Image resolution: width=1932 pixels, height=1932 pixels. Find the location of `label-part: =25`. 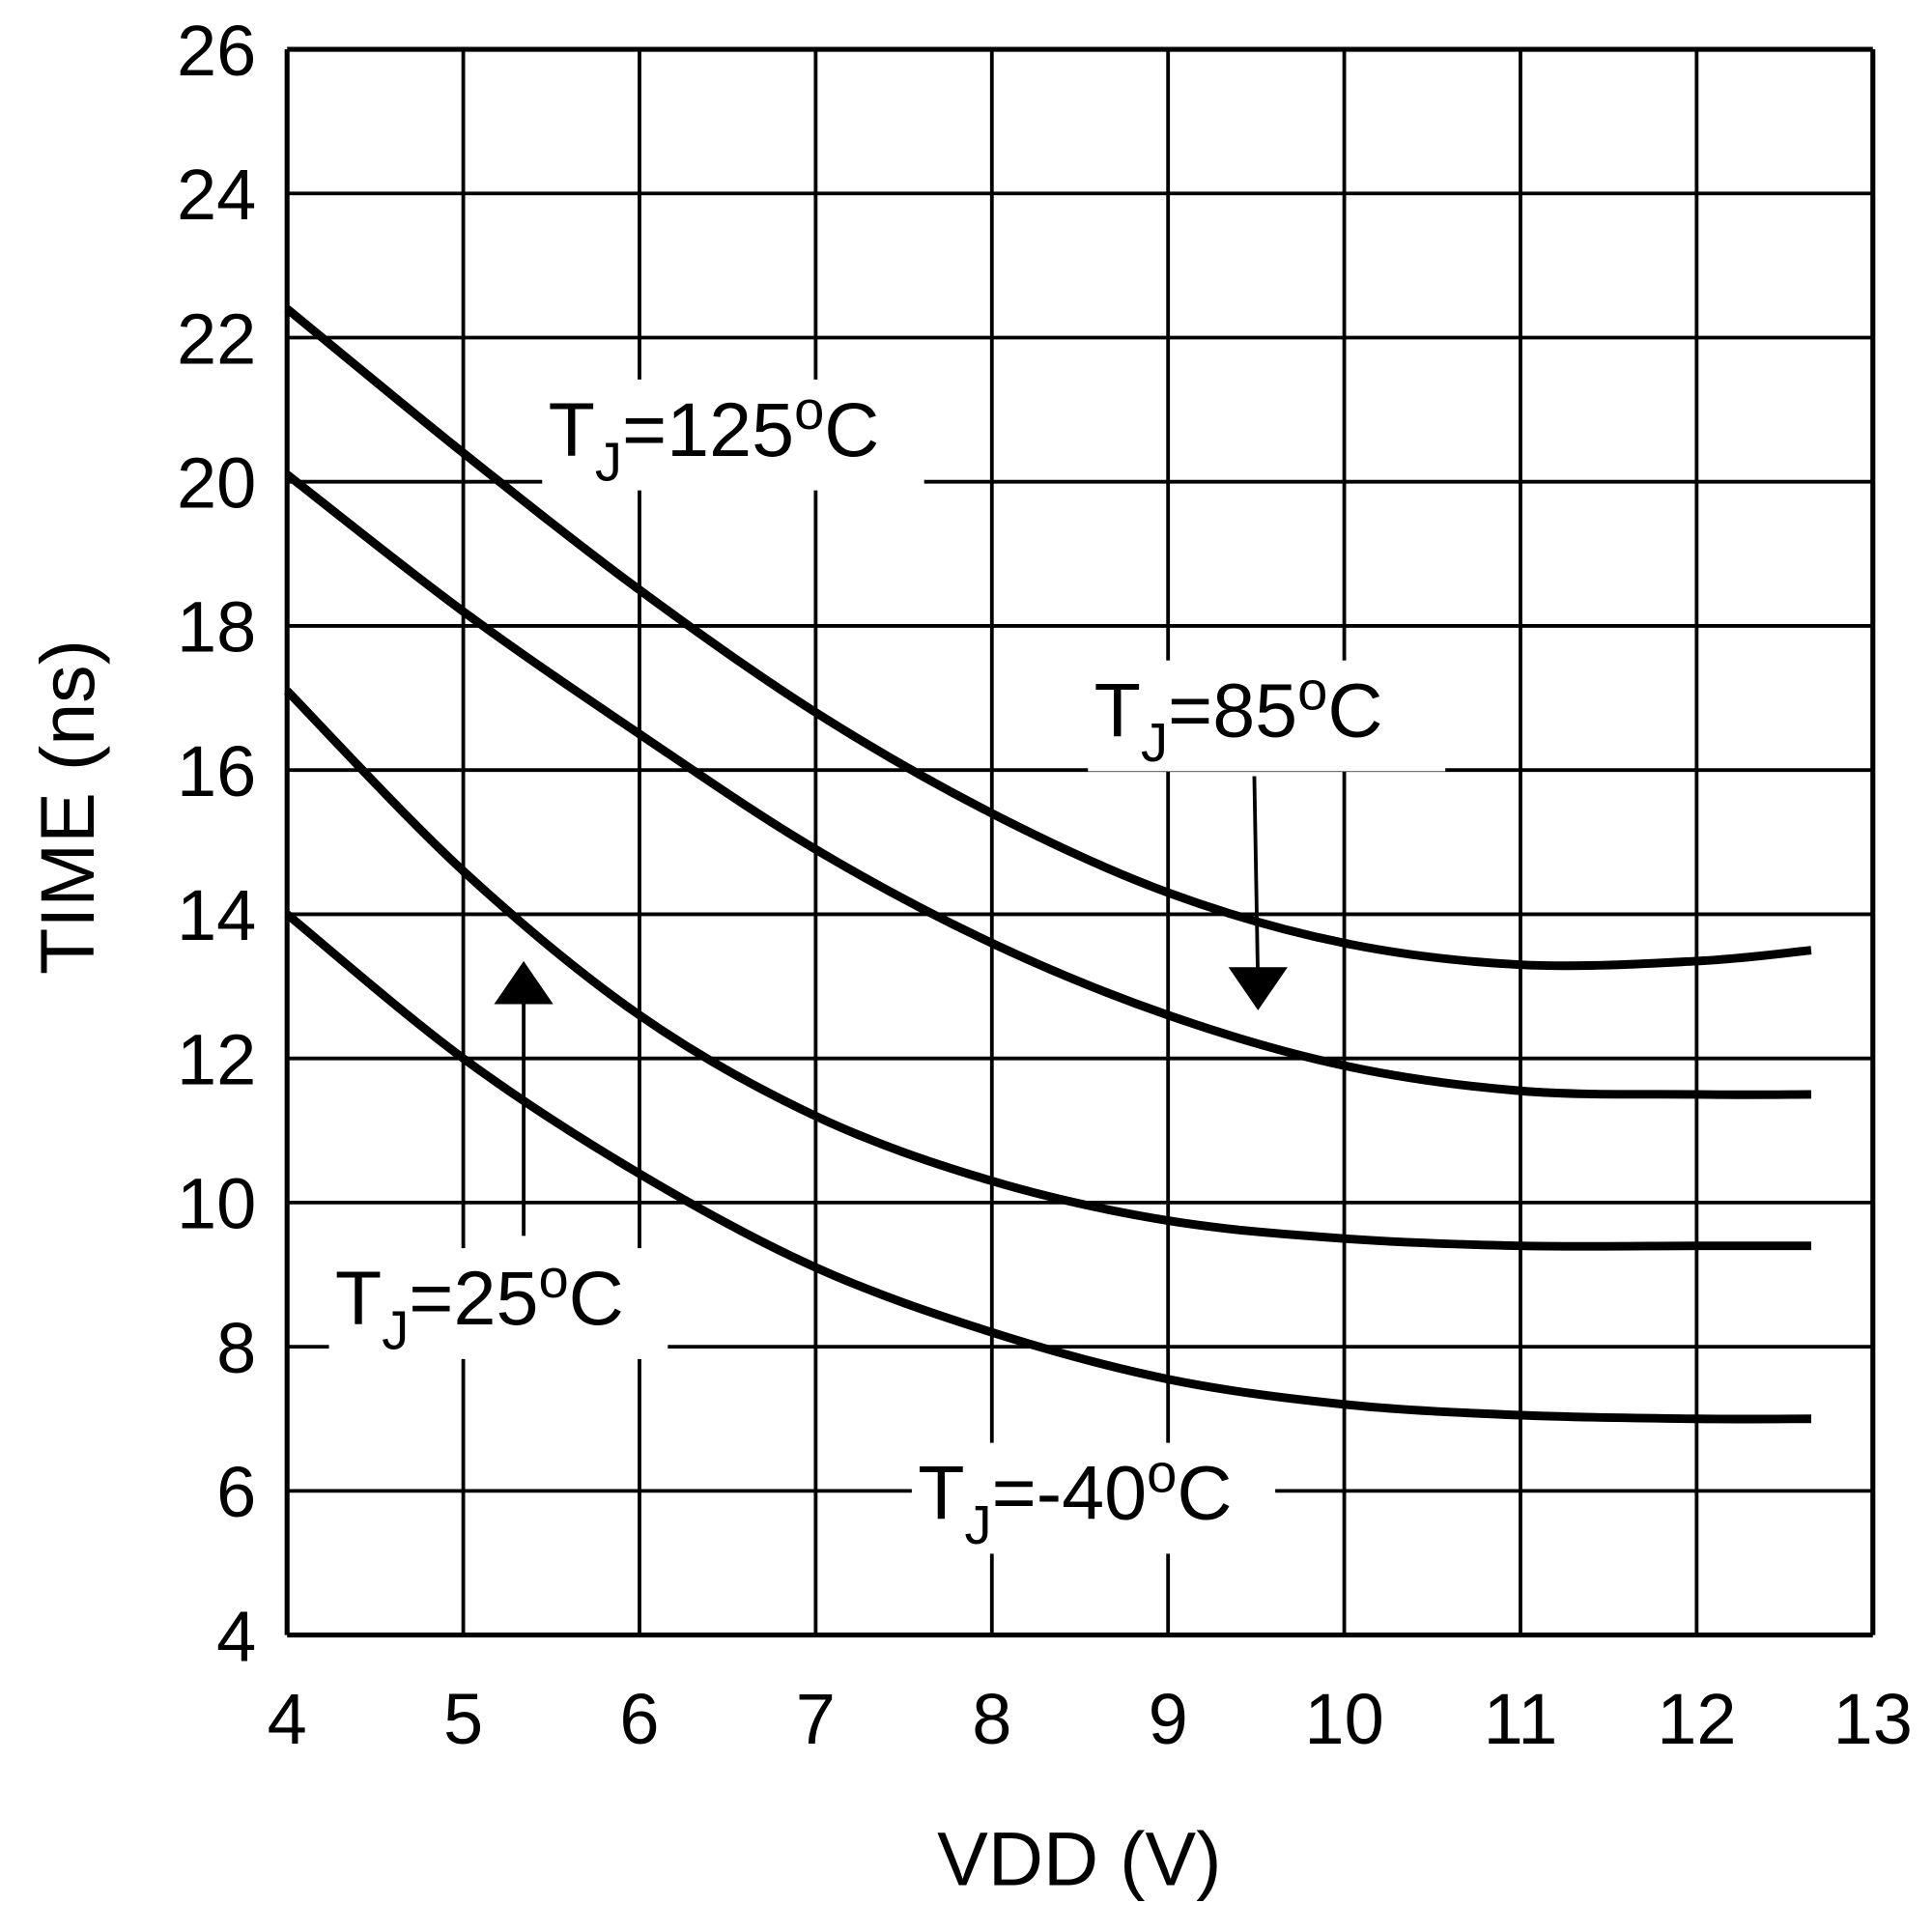

label-part: =25 is located at coordinates (473, 1298).